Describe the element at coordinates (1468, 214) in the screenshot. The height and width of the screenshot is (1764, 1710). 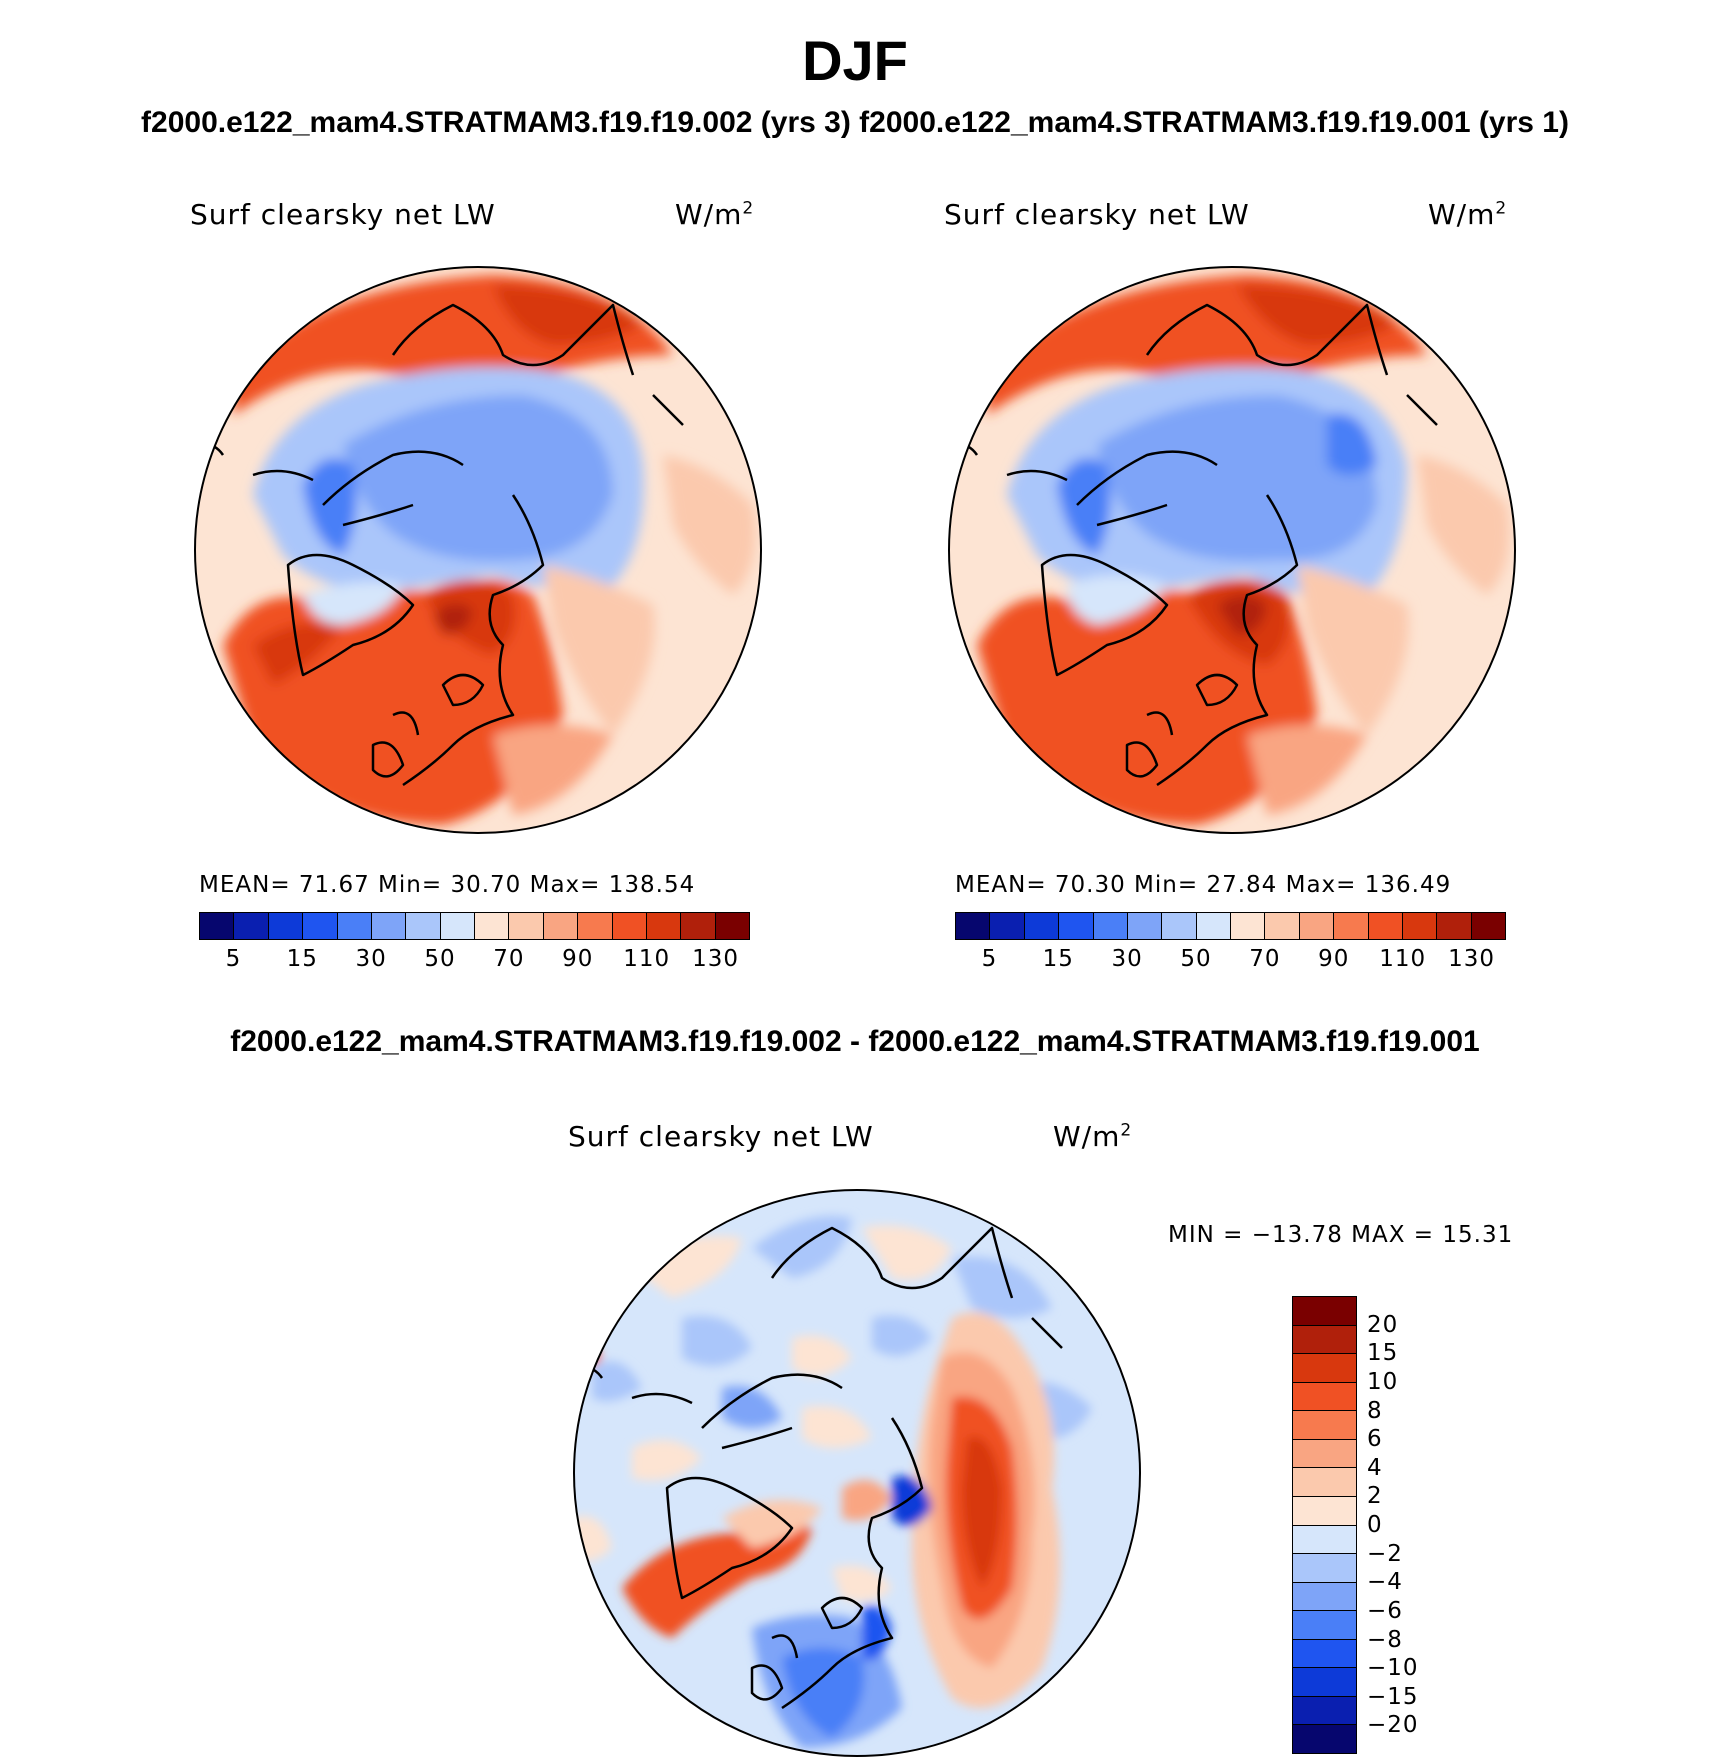
I see `panel2-units: W/m2` at that location.